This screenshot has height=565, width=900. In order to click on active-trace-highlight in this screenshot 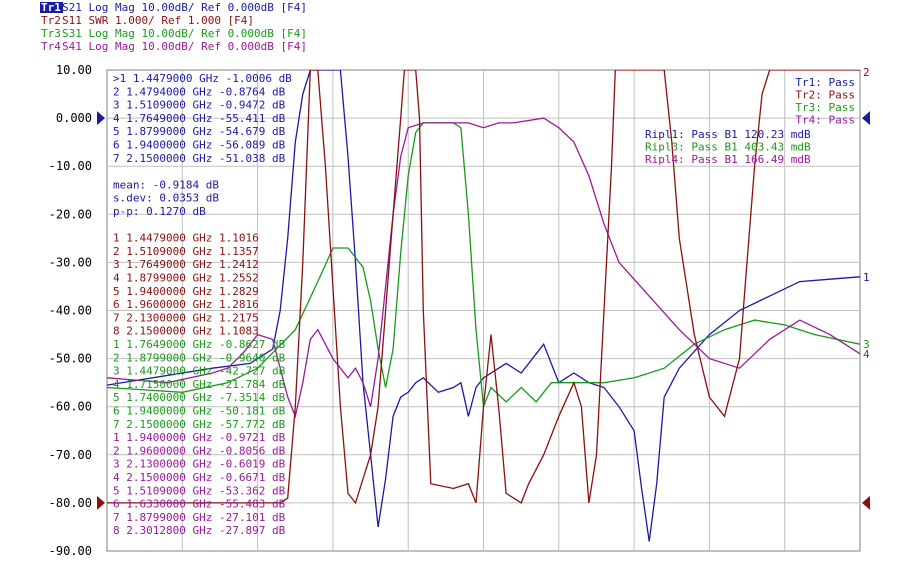, I will do `click(51, 7)`.